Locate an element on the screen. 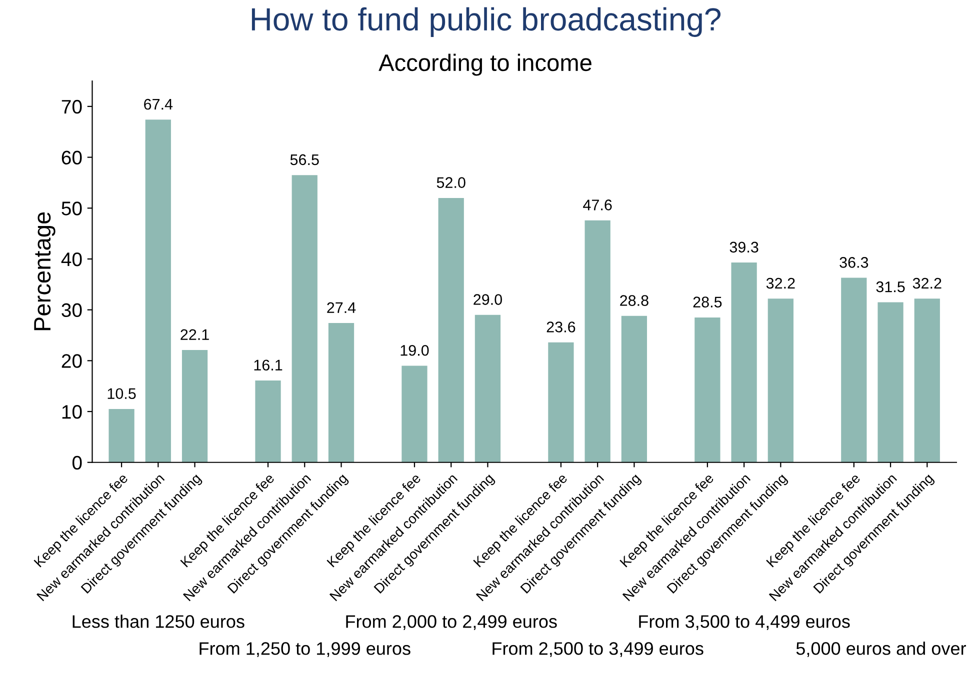 The image size is (971, 675). y-tick-label: 40 is located at coordinates (71, 259).